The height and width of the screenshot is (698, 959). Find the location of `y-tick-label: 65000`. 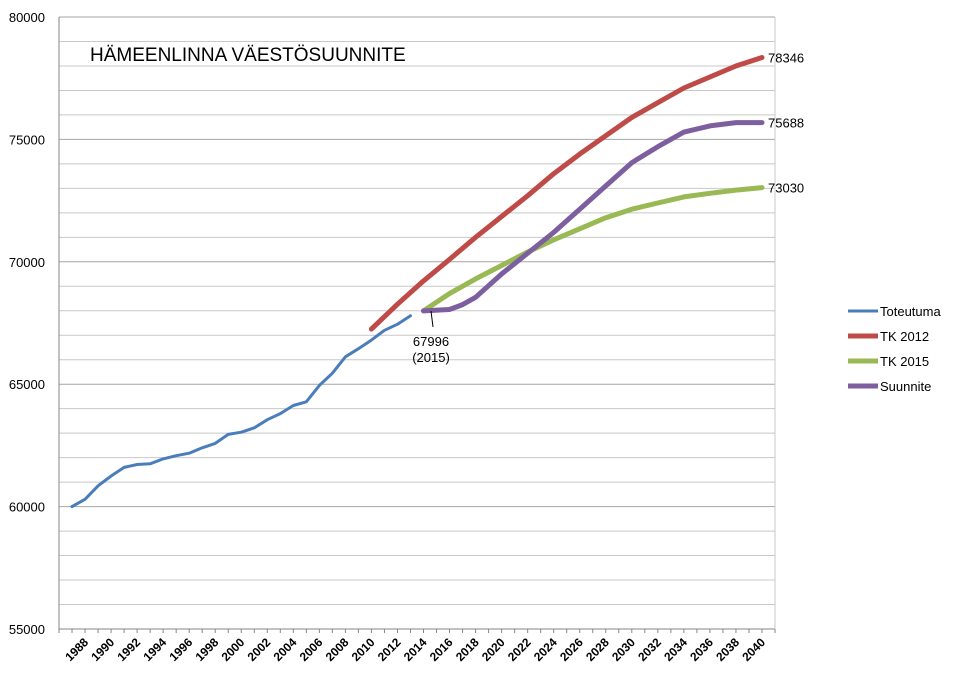

y-tick-label: 65000 is located at coordinates (27, 384).